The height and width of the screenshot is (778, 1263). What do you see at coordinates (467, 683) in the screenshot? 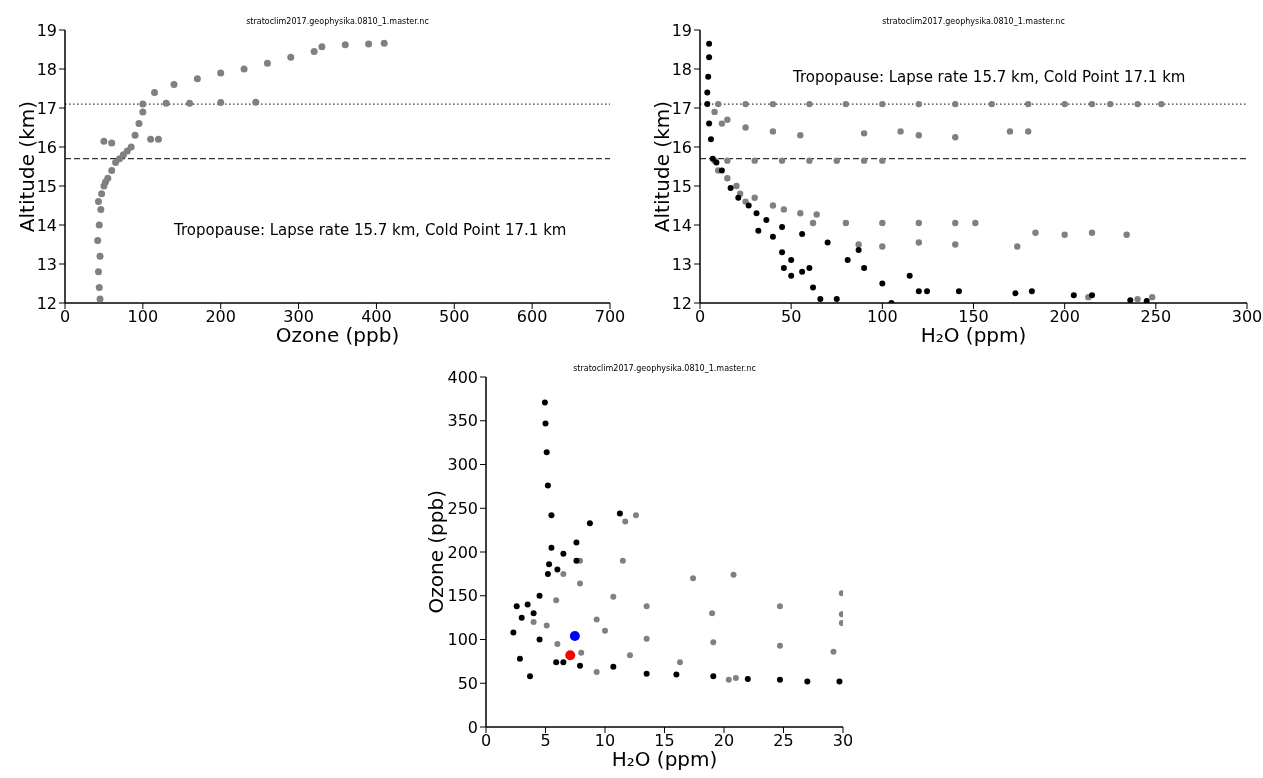
I see `y-tick-label: 50` at bounding box center [467, 683].